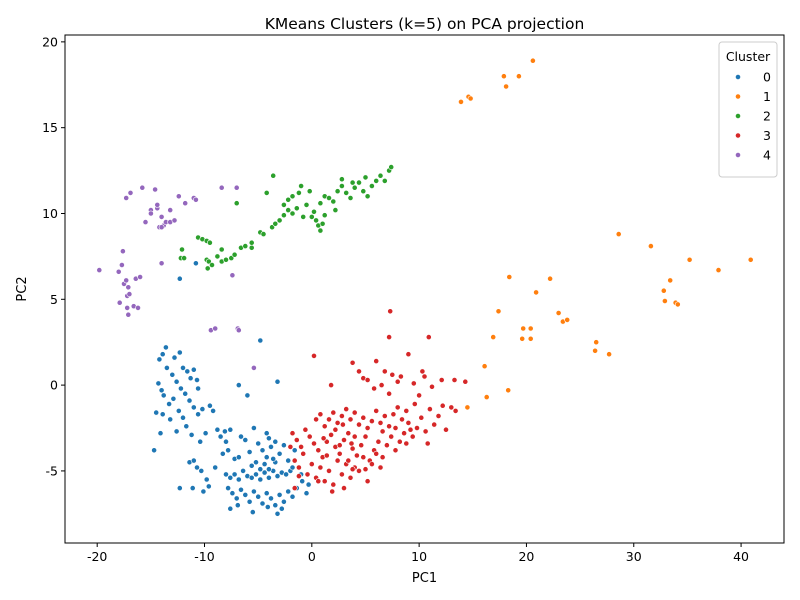 This screenshot has width=800, height=600. Describe the element at coordinates (526, 556) in the screenshot. I see `x-tick-label: 20` at that location.